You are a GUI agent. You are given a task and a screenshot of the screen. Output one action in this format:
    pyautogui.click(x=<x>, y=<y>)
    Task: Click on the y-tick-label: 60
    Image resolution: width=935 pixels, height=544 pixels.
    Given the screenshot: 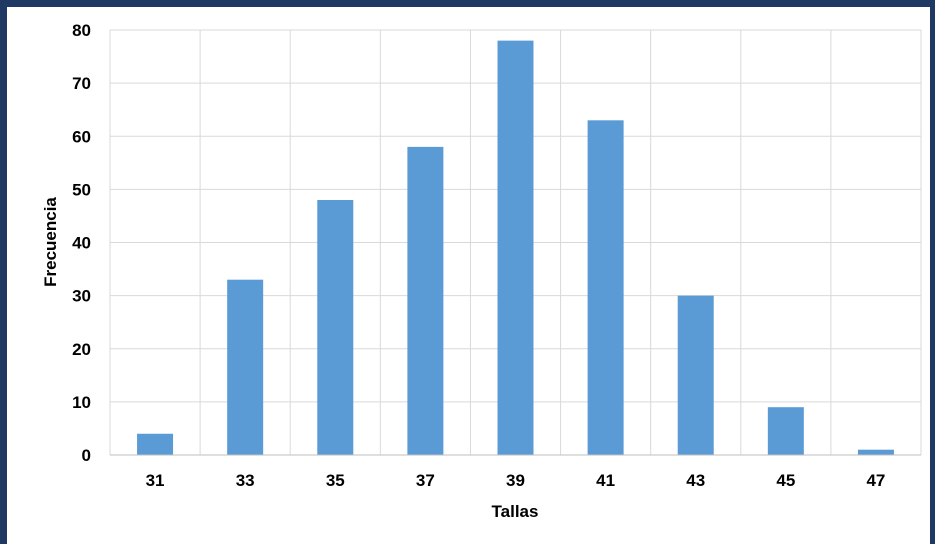 What is the action you would take?
    pyautogui.click(x=81, y=136)
    